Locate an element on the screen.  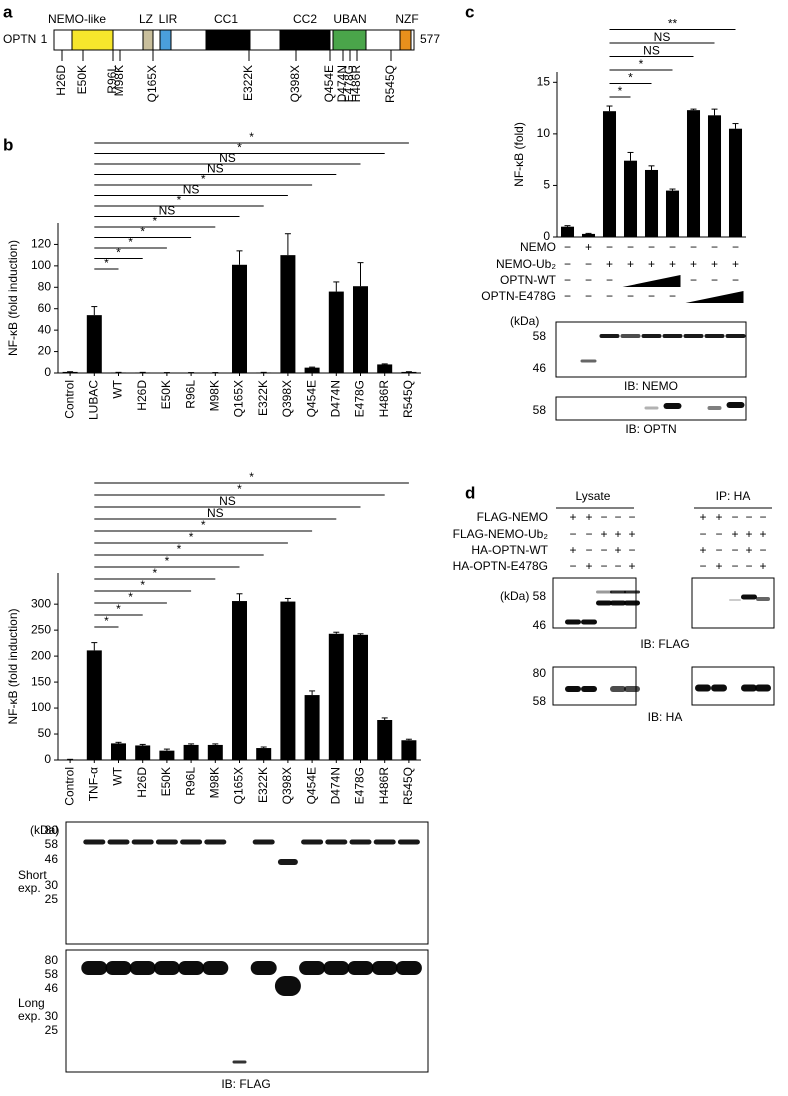
y-tick-label: 60 is located at coordinates (45, 308).